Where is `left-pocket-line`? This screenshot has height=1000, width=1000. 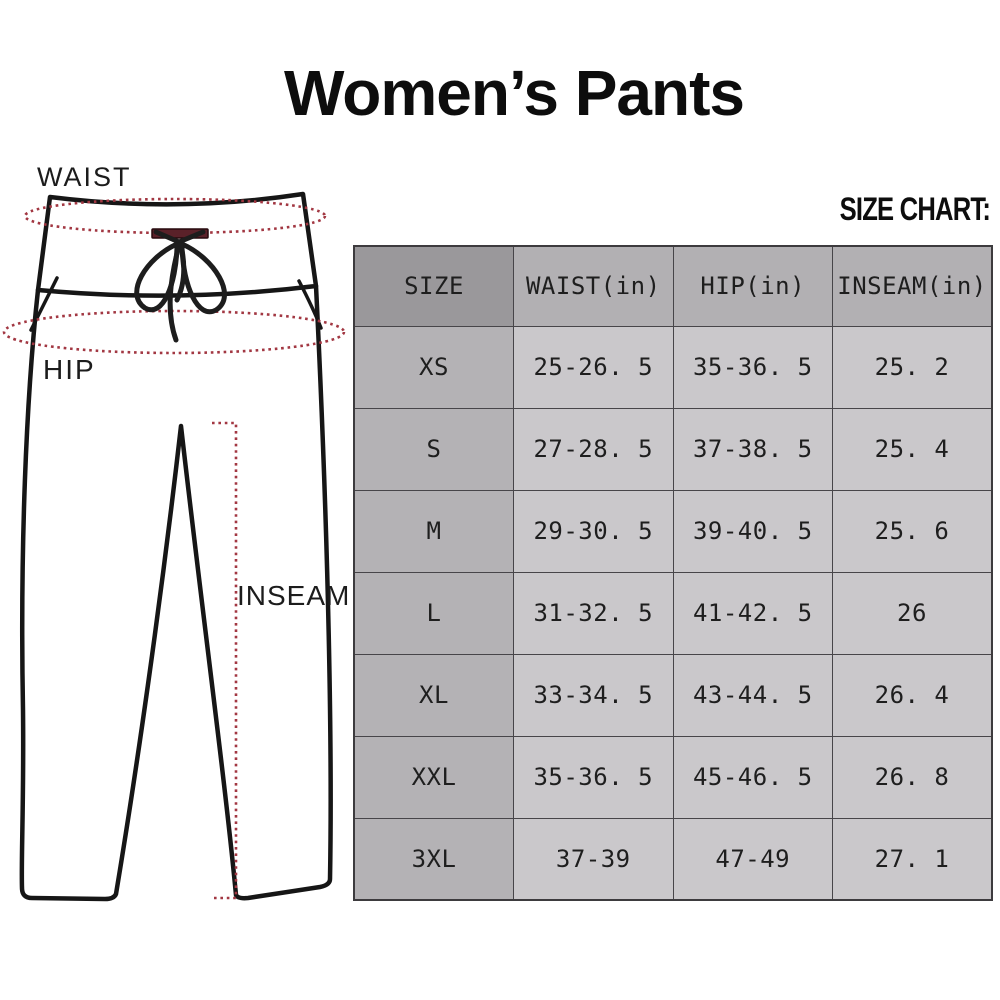 left-pocket-line is located at coordinates (44, 304).